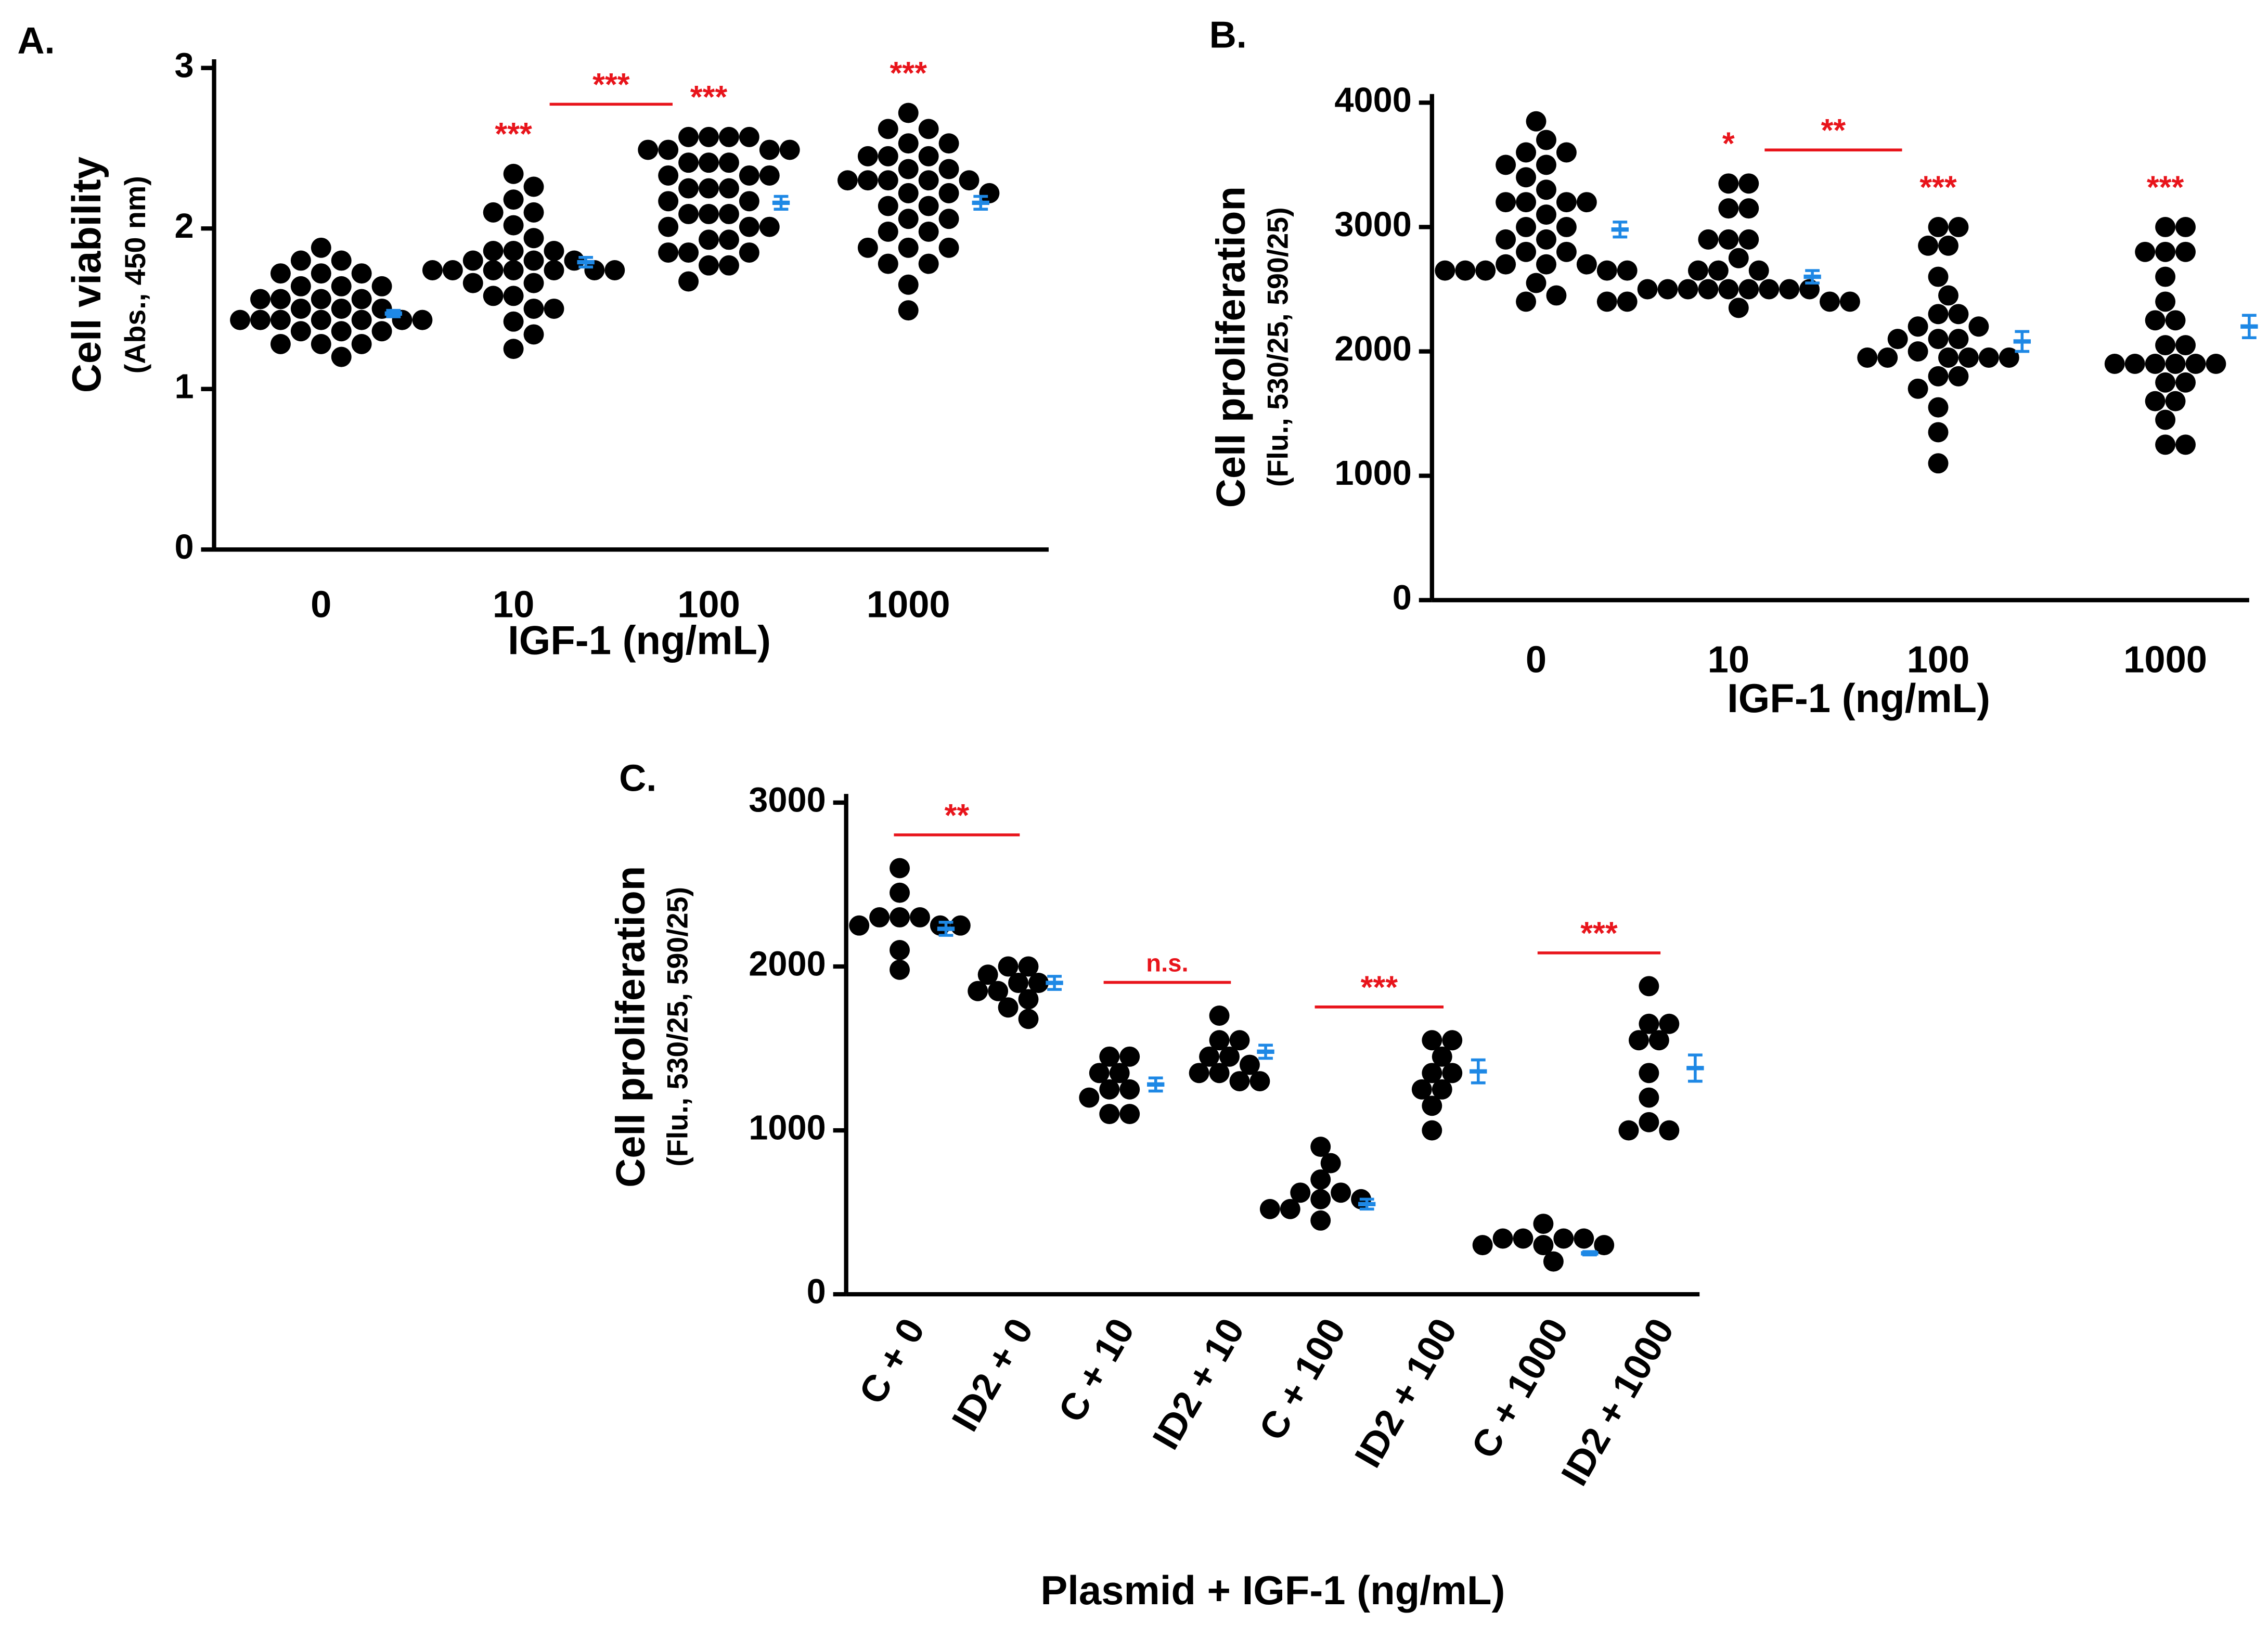 The height and width of the screenshot is (1637, 2268). I want to click on y-tick-label: 1, so click(184, 386).